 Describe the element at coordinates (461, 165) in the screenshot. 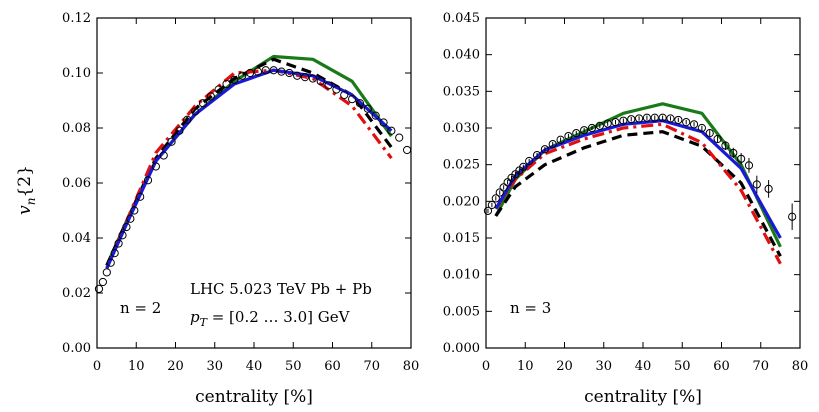

I see `y-tick-label: 0.025` at that location.